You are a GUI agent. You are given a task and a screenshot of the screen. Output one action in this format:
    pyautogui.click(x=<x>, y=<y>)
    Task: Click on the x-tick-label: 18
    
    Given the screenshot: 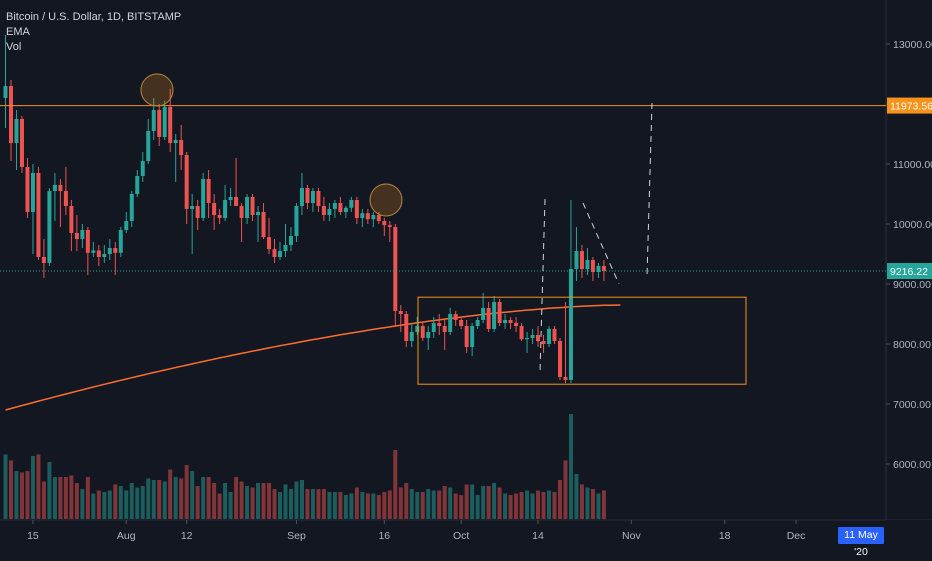 What is the action you would take?
    pyautogui.click(x=725, y=536)
    